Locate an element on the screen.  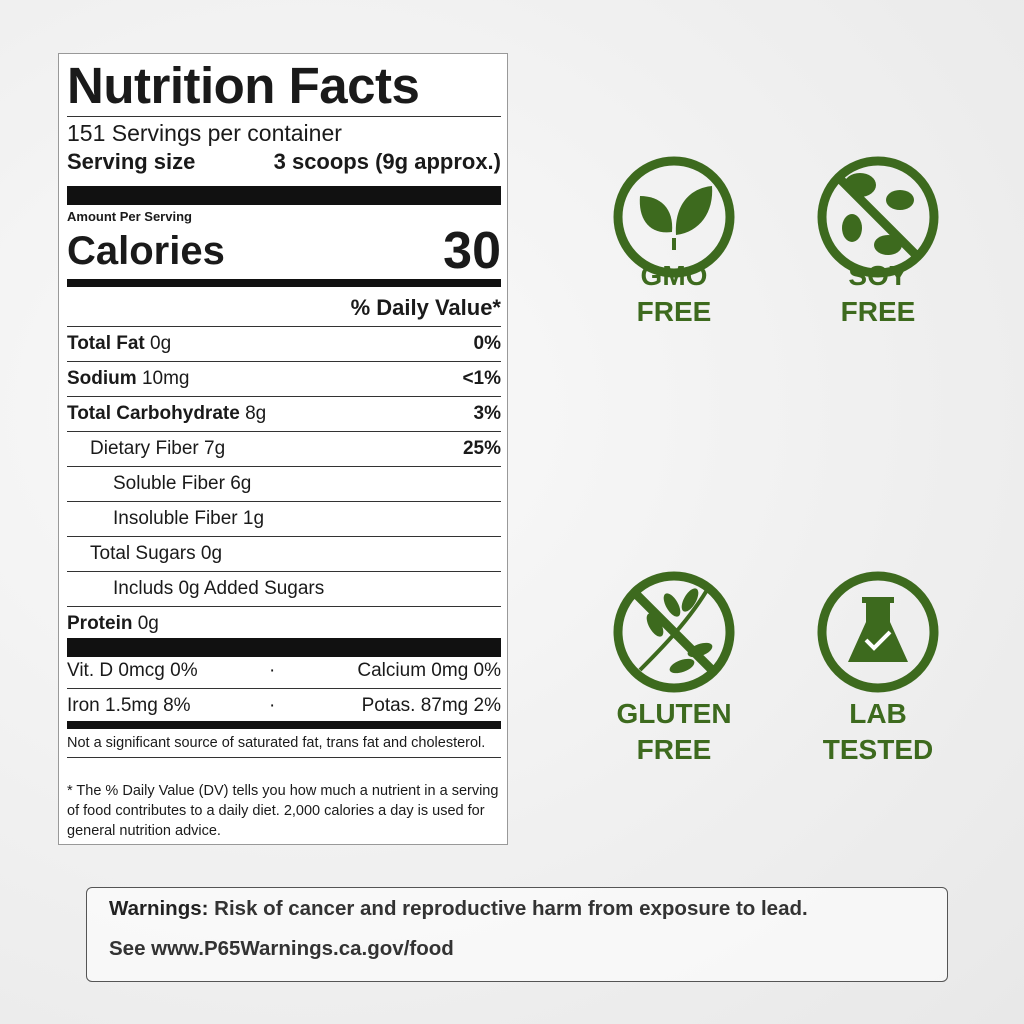
daily-value-header: % Daily Value* is located at coordinates (284, 308).